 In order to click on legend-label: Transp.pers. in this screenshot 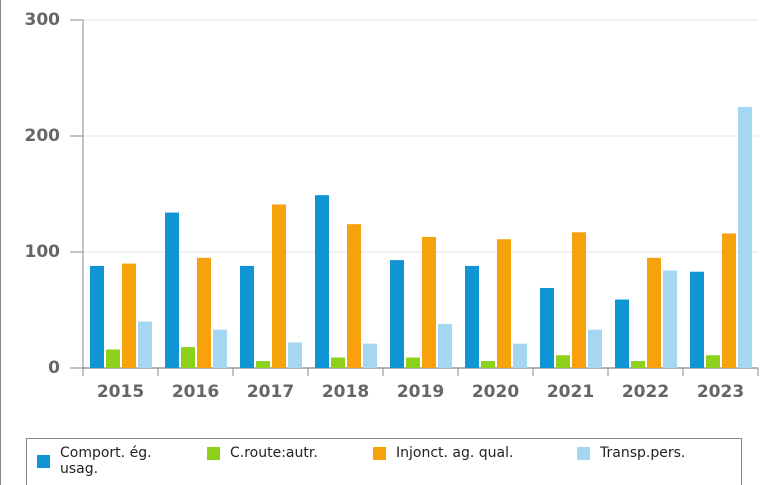, I will do `click(643, 453)`.